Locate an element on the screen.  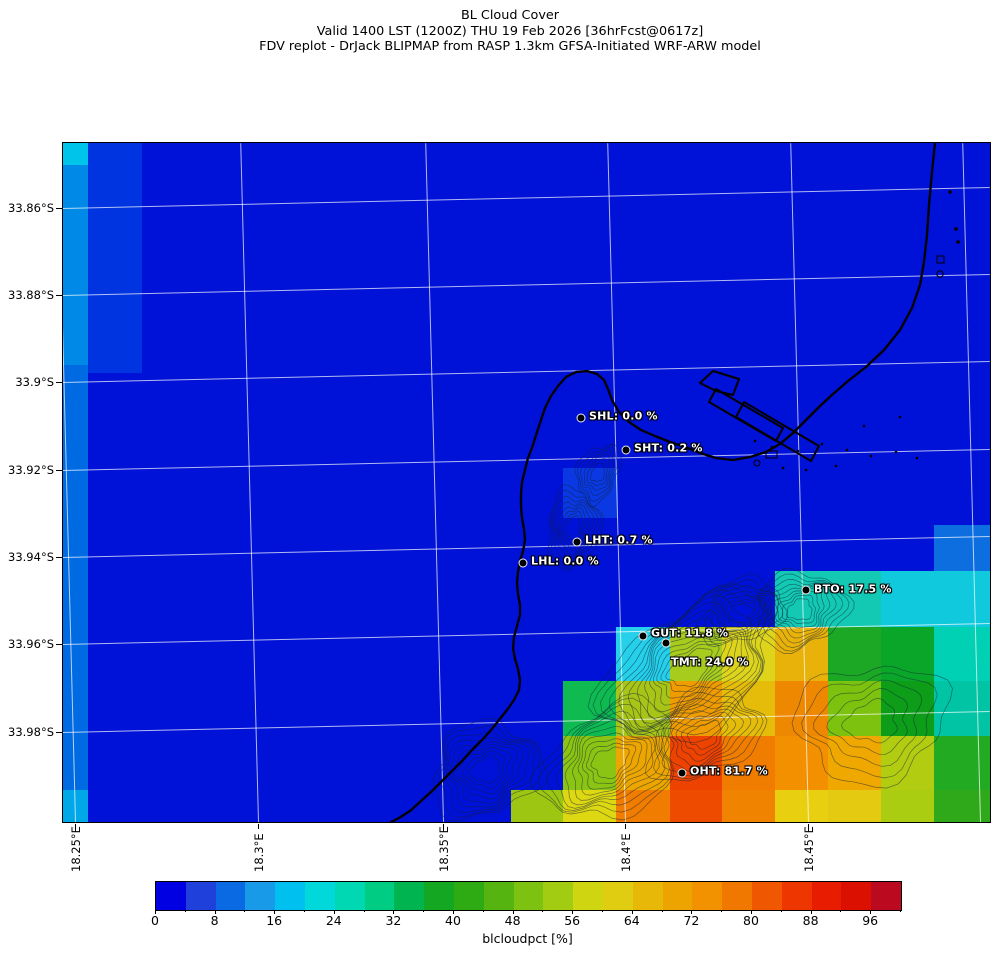
station-label: TMT: 24.0 % is located at coordinates (710, 662).